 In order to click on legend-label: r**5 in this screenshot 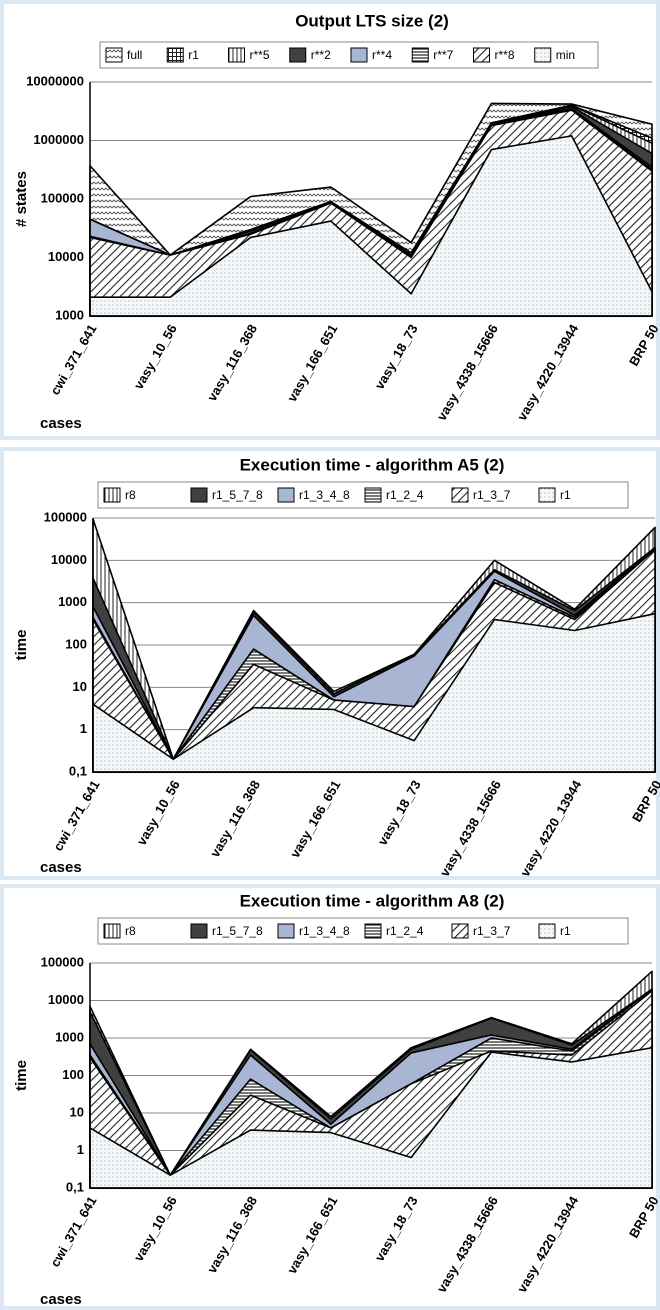, I will do `click(260, 55)`.